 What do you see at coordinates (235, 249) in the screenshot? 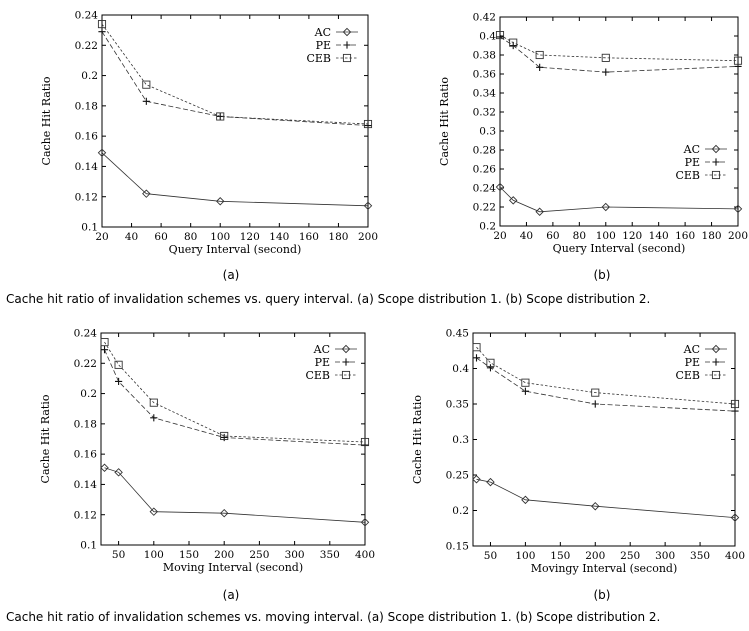
I see `chart-1-xlabel: Query Interval (second)` at bounding box center [235, 249].